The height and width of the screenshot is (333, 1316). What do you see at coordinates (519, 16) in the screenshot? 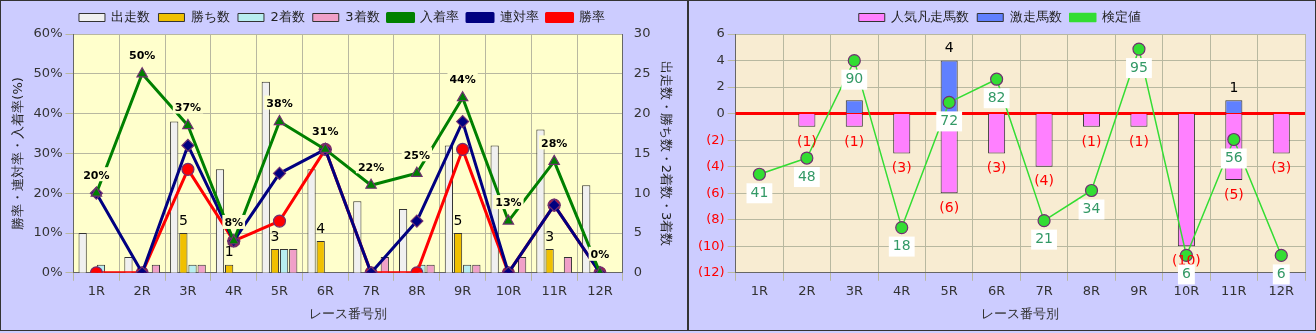
I see `legend-label: 連対率` at bounding box center [519, 16].